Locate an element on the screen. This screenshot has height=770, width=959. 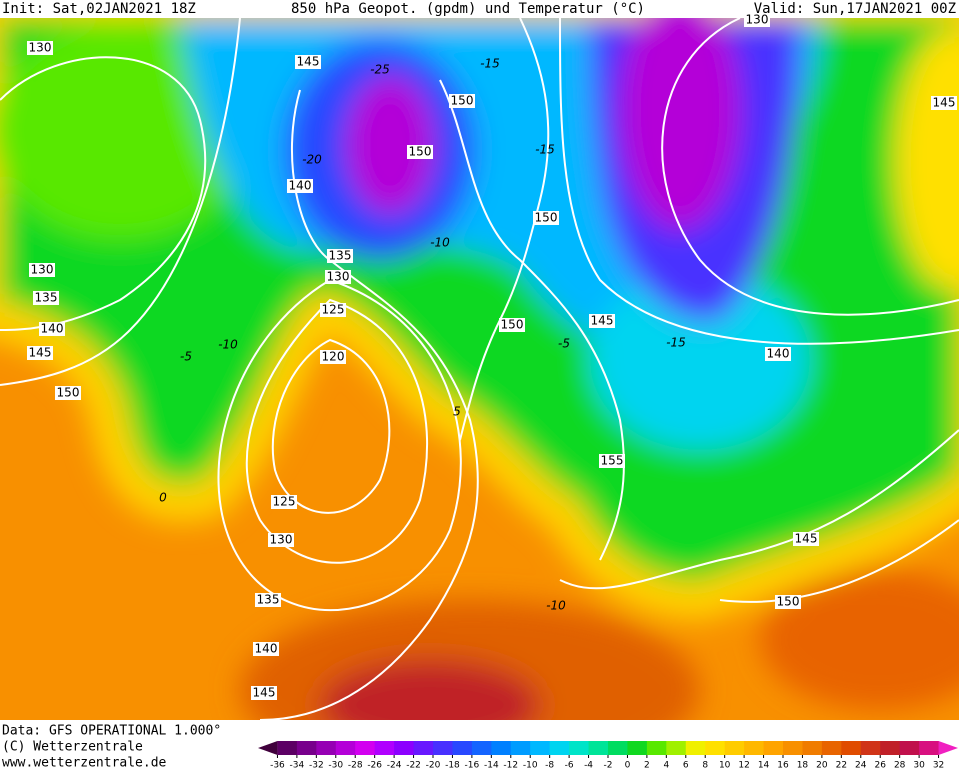
colorbar-tick-label: -16 is located at coordinates (472, 765).